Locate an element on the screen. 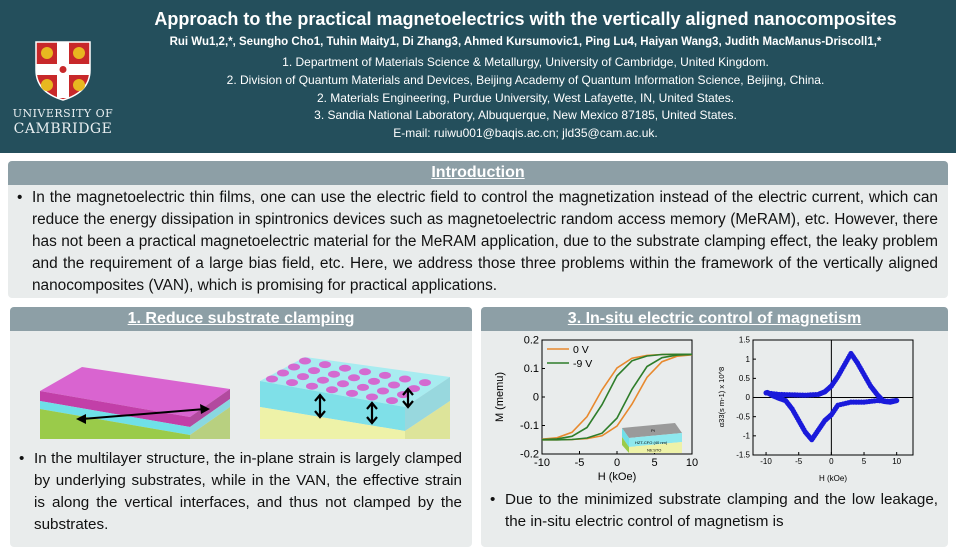 The height and width of the screenshot is (547, 956). inset-substrate-side is located at coordinates (625, 445).